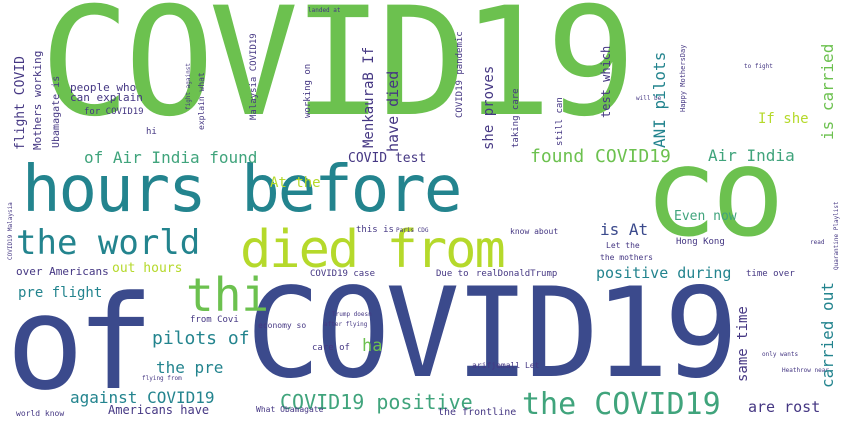 The width and height of the screenshot is (851, 432). Describe the element at coordinates (142, 397) in the screenshot. I see `word-against-covid19: against COVID19` at that location.